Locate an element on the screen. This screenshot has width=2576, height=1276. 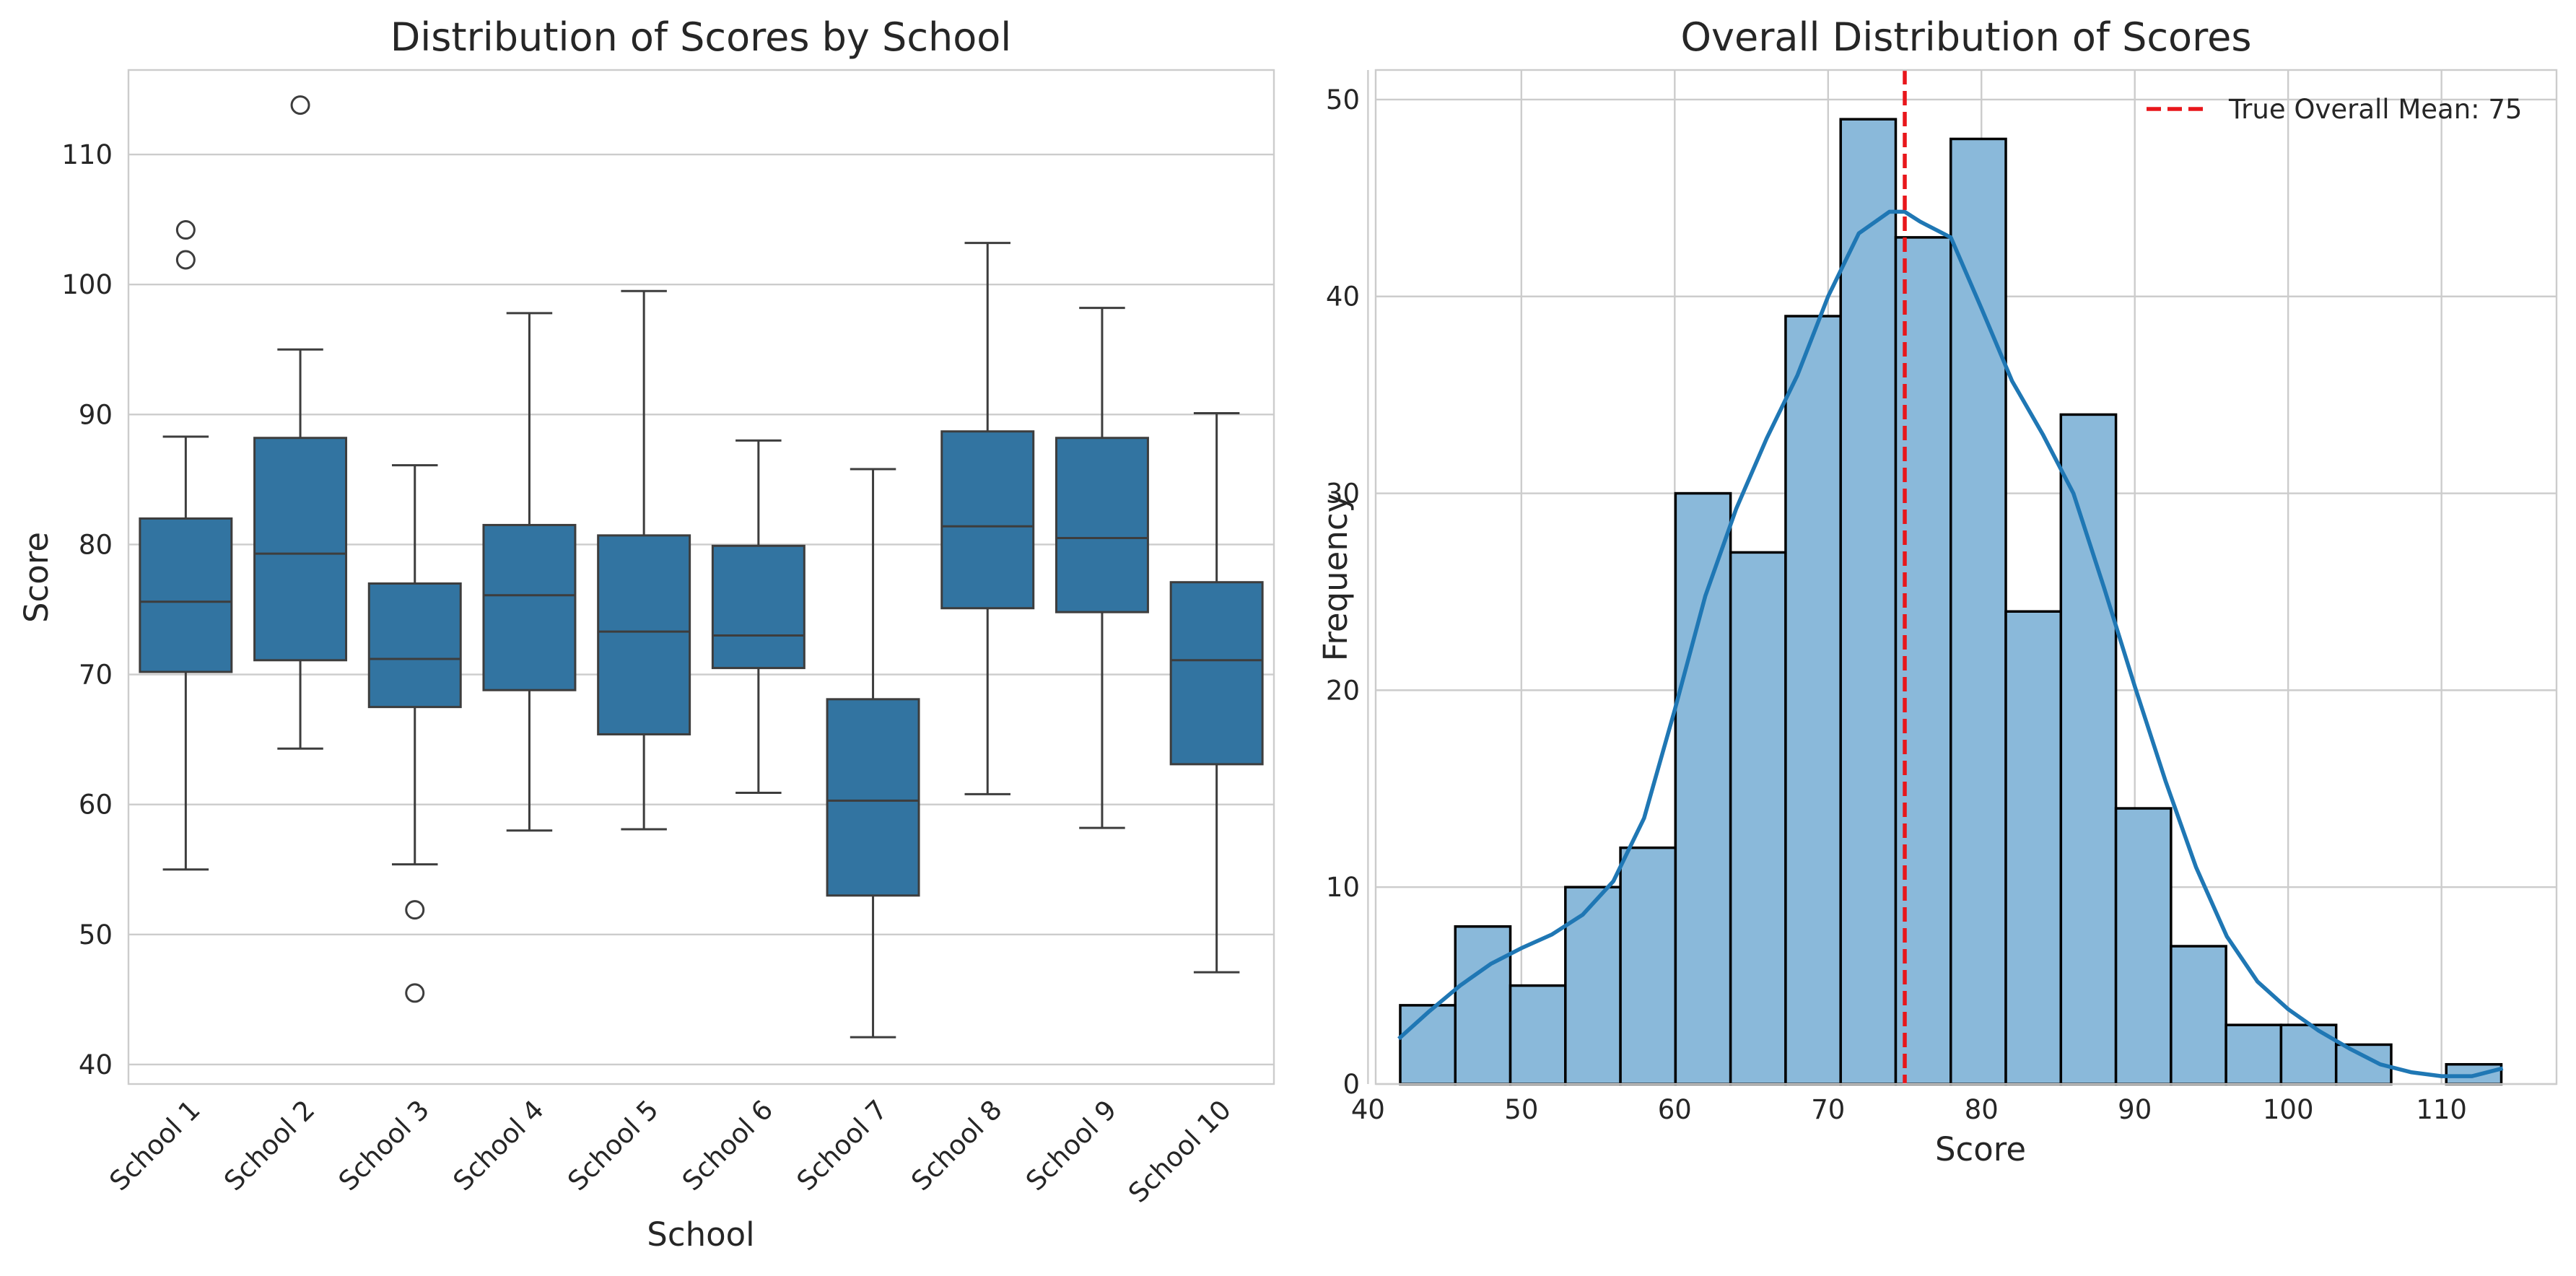
legend-label: True Overall Mean: 75 is located at coordinates (2375, 109).